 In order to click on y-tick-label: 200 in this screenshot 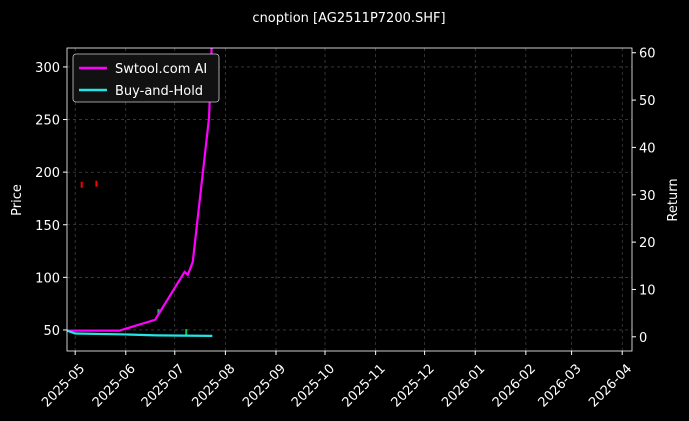, I will do `click(47, 173)`.